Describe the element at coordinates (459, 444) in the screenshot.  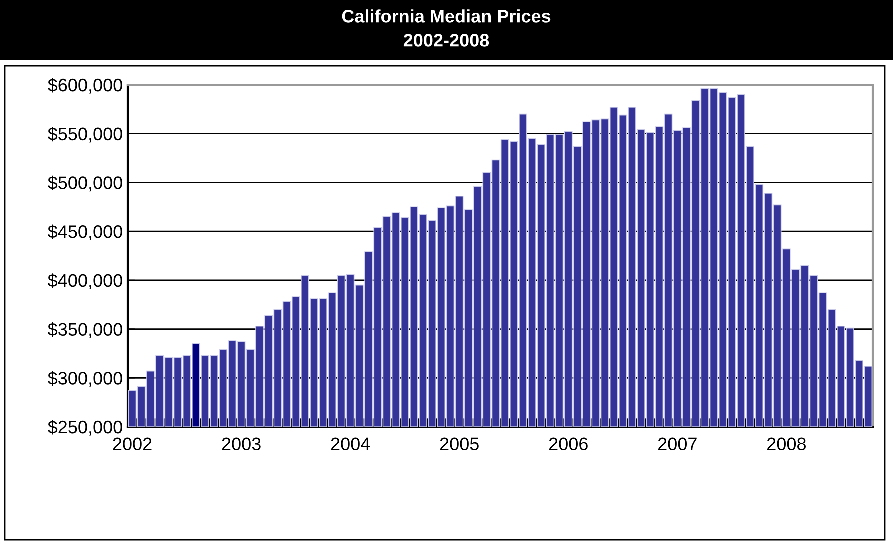
I see `x-tick-label: 2005` at that location.